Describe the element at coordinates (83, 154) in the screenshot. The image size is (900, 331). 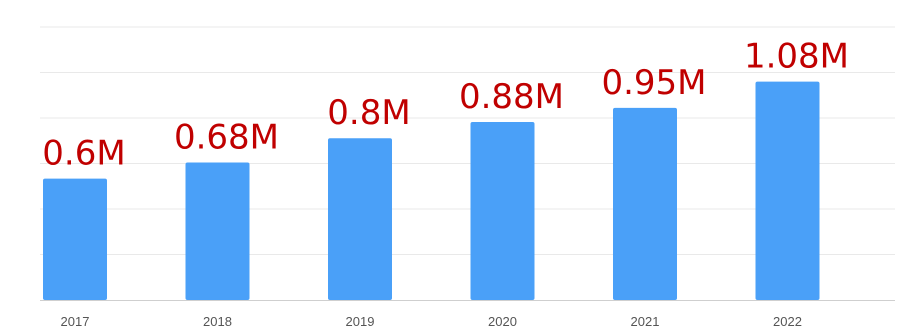
I see `data-label-2017: 0.6M` at that location.